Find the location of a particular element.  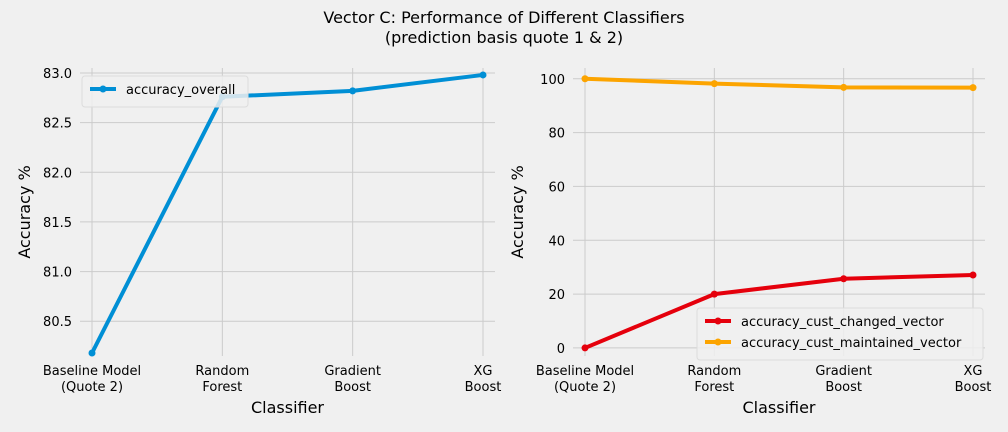

legend-label: accuracy_cust_maintained_vector is located at coordinates (851, 343).